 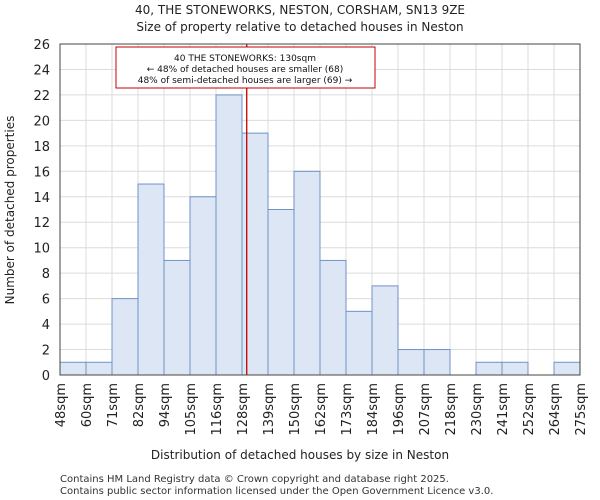 What do you see at coordinates (425, 409) in the screenshot?
I see `x-tick-label: 207sqm` at bounding box center [425, 409].